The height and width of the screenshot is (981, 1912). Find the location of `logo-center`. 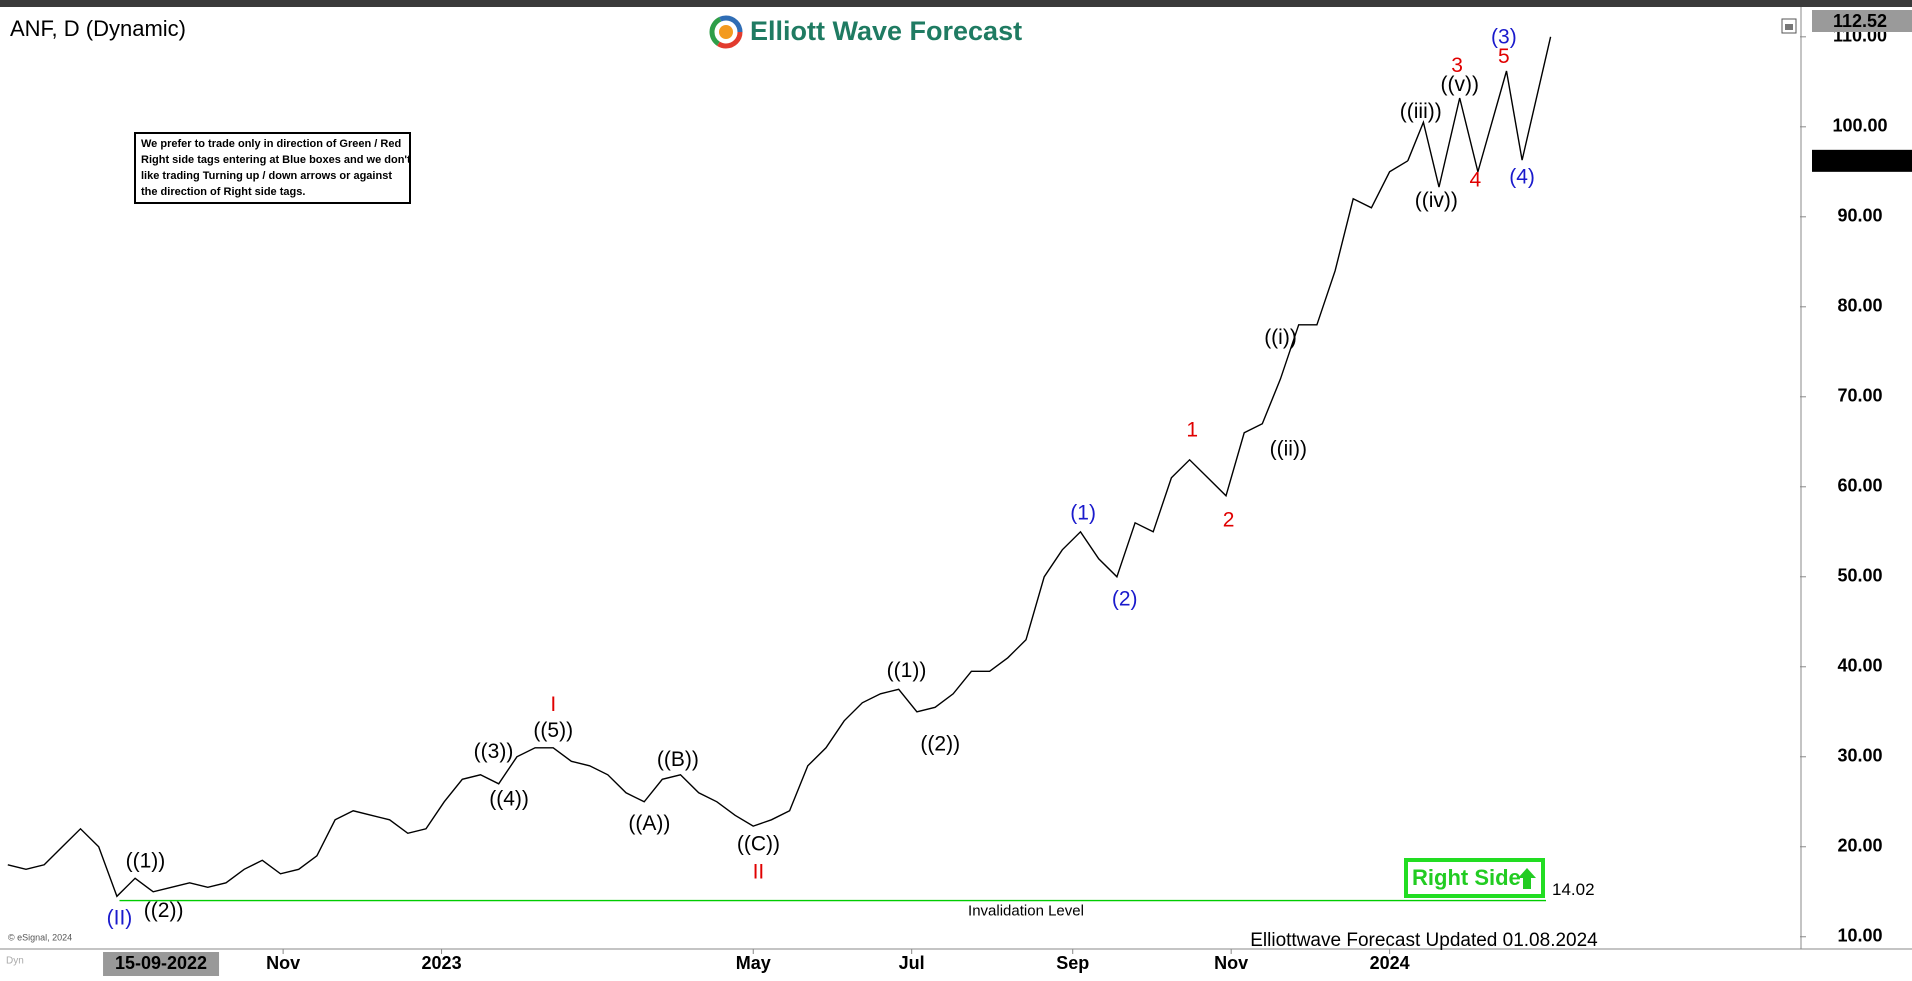

logo-center is located at coordinates (726, 32).